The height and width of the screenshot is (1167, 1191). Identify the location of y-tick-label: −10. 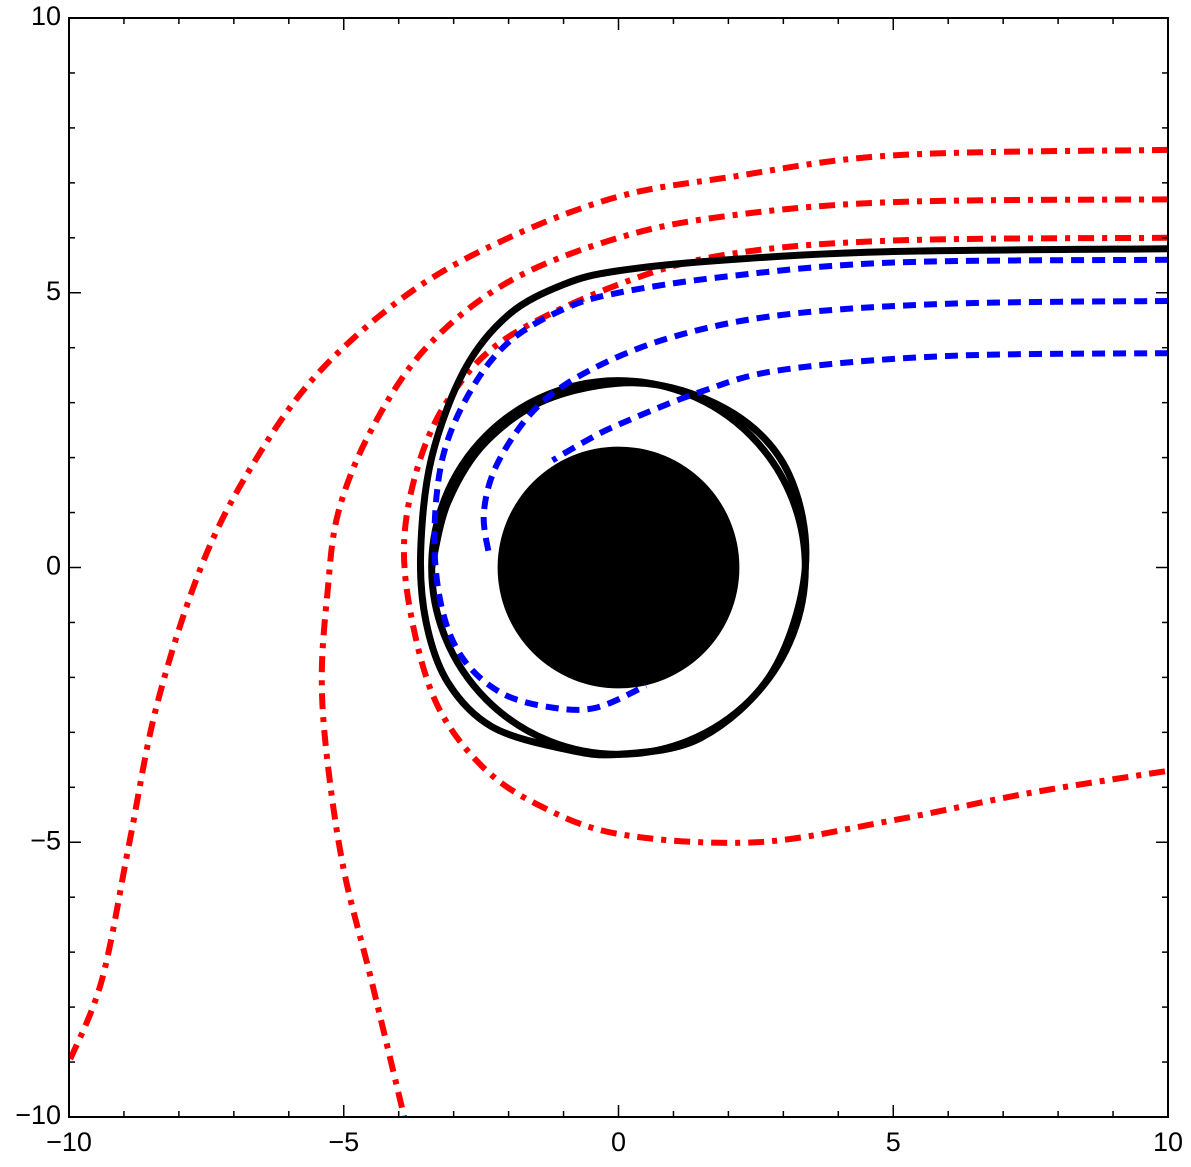
(38, 1115).